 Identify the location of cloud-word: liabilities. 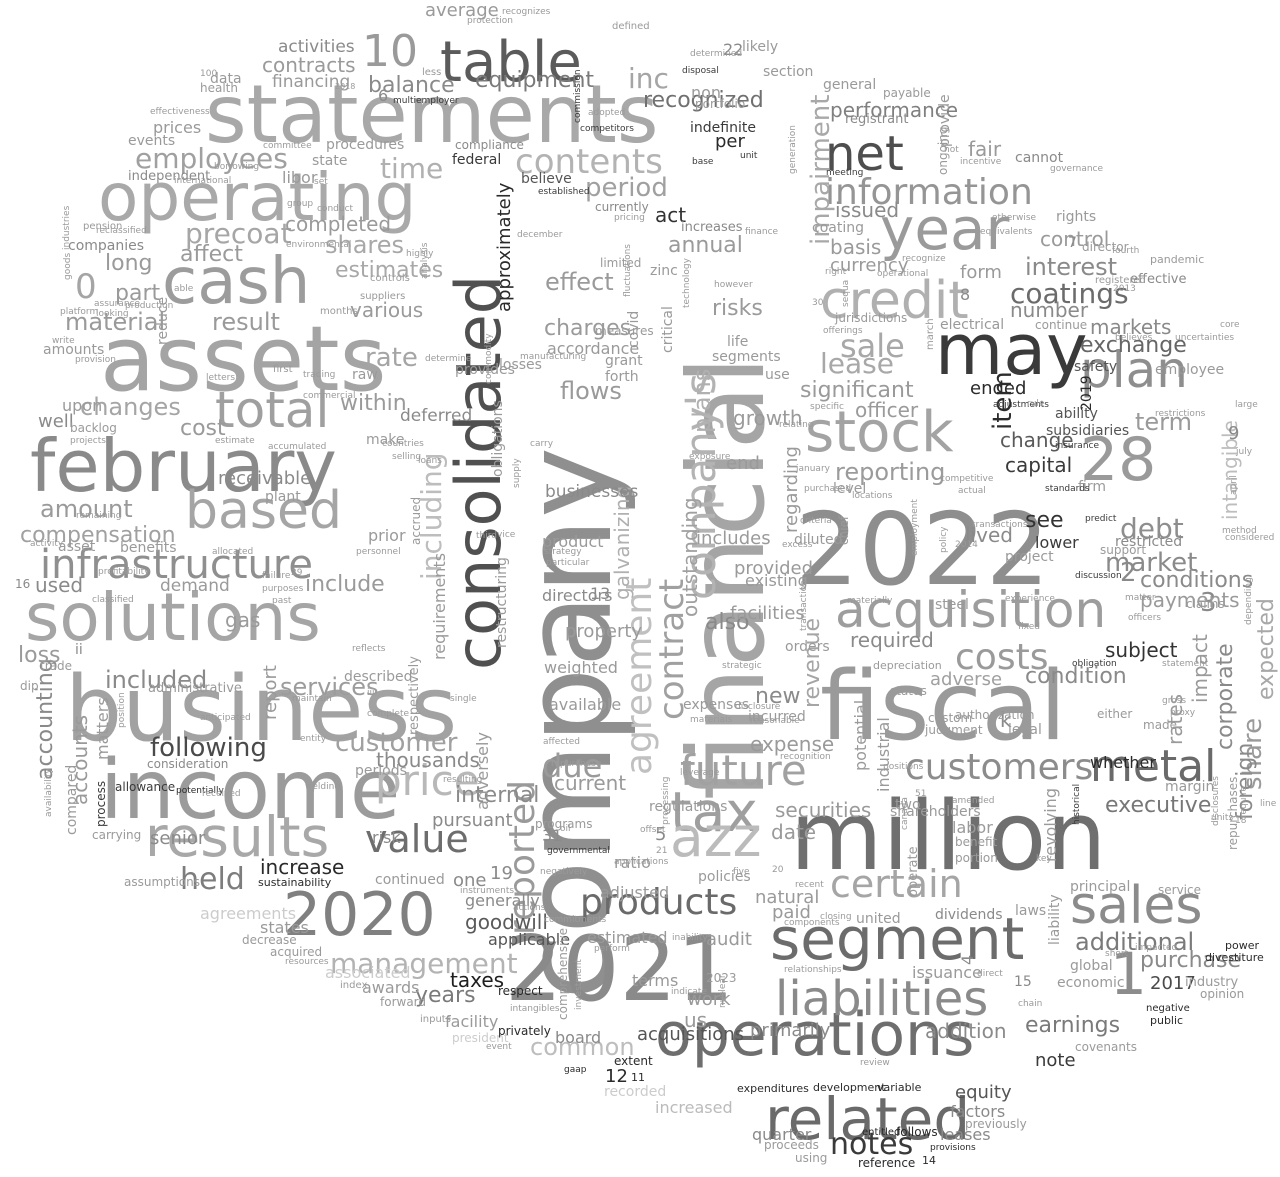
(882, 999).